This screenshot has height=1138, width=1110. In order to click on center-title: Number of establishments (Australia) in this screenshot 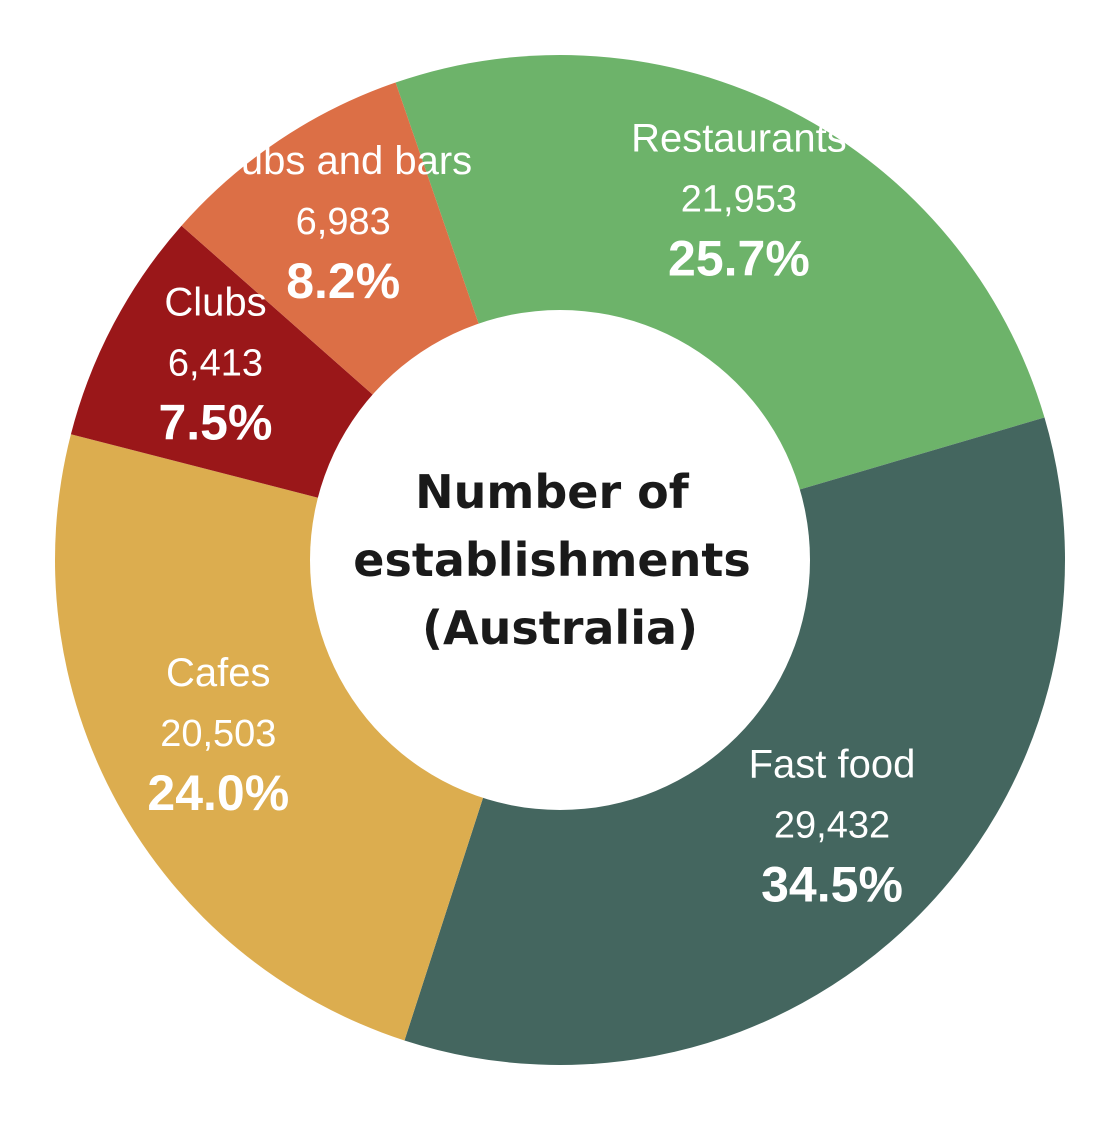, I will do `click(559, 560)`.